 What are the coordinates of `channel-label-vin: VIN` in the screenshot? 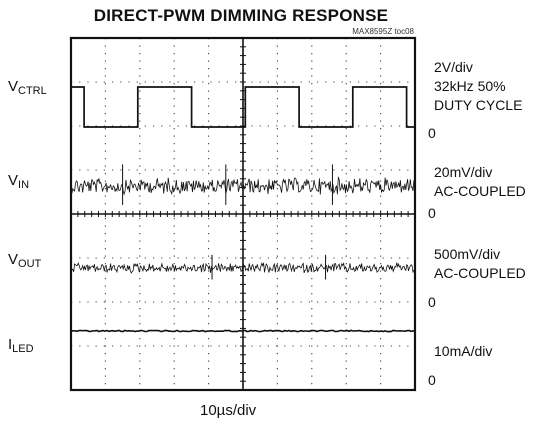 It's located at (19, 181).